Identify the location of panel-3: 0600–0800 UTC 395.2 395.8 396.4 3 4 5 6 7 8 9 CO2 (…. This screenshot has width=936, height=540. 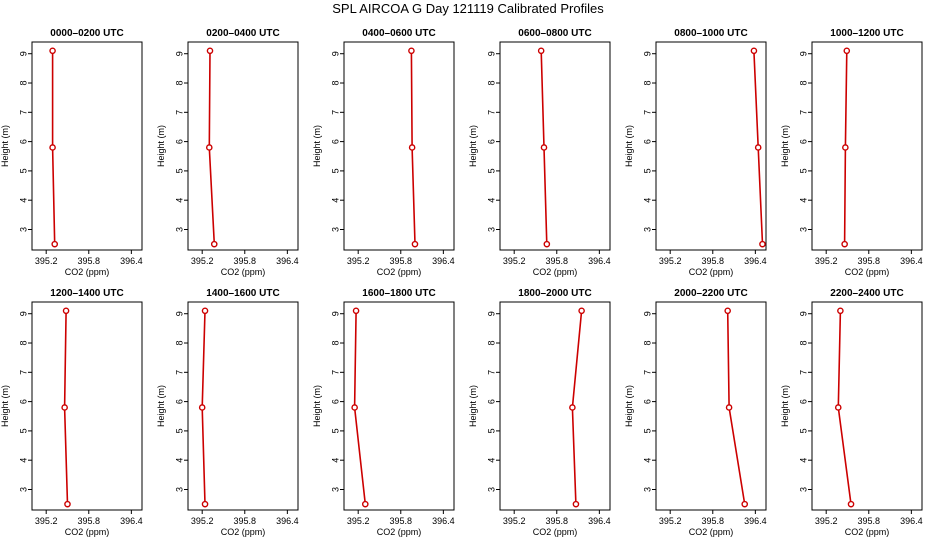
(539, 152).